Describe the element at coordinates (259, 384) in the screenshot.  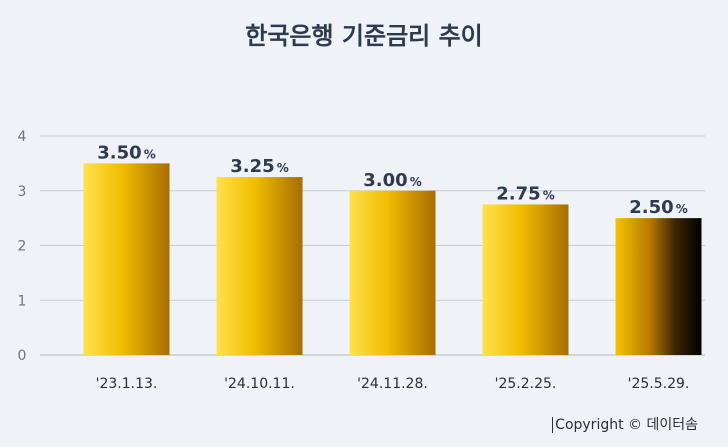
I see `x-tick-label-1: '24.10.11.` at that location.